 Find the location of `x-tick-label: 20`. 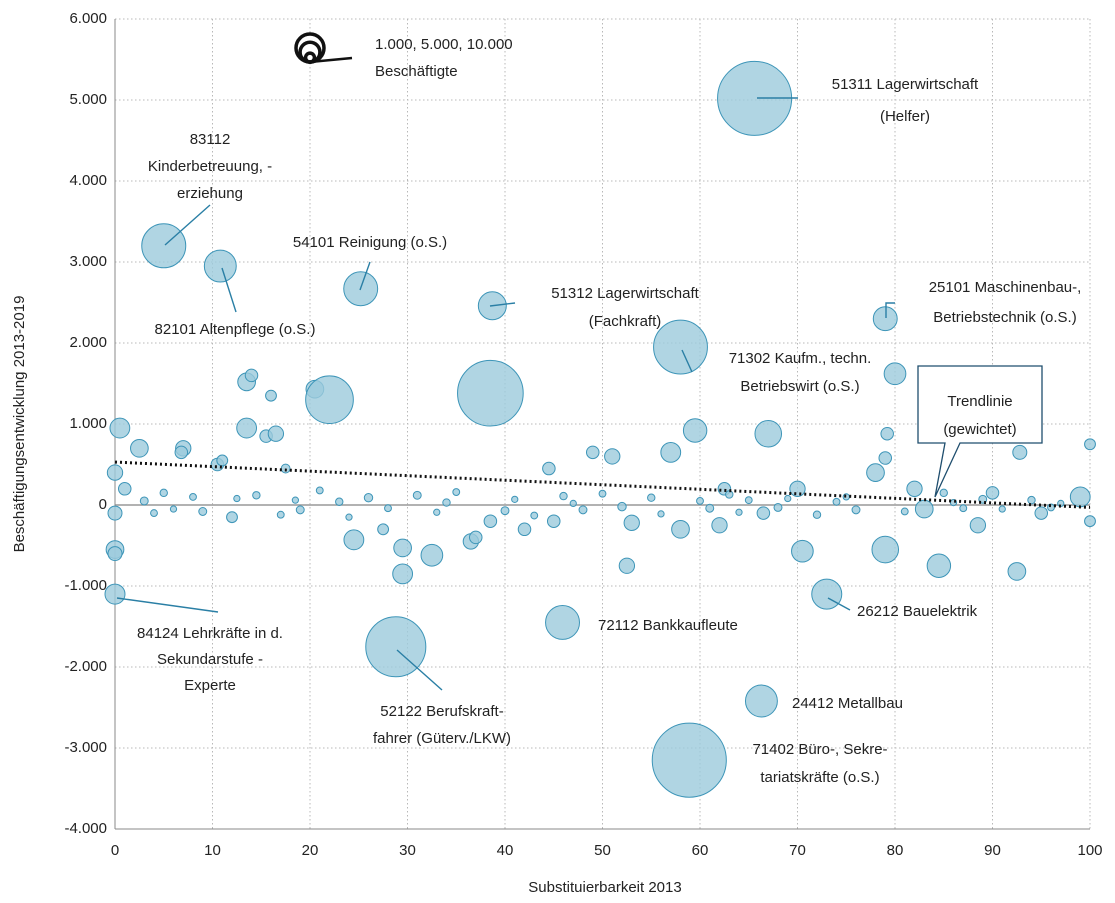

x-tick-label: 20 is located at coordinates (310, 850).